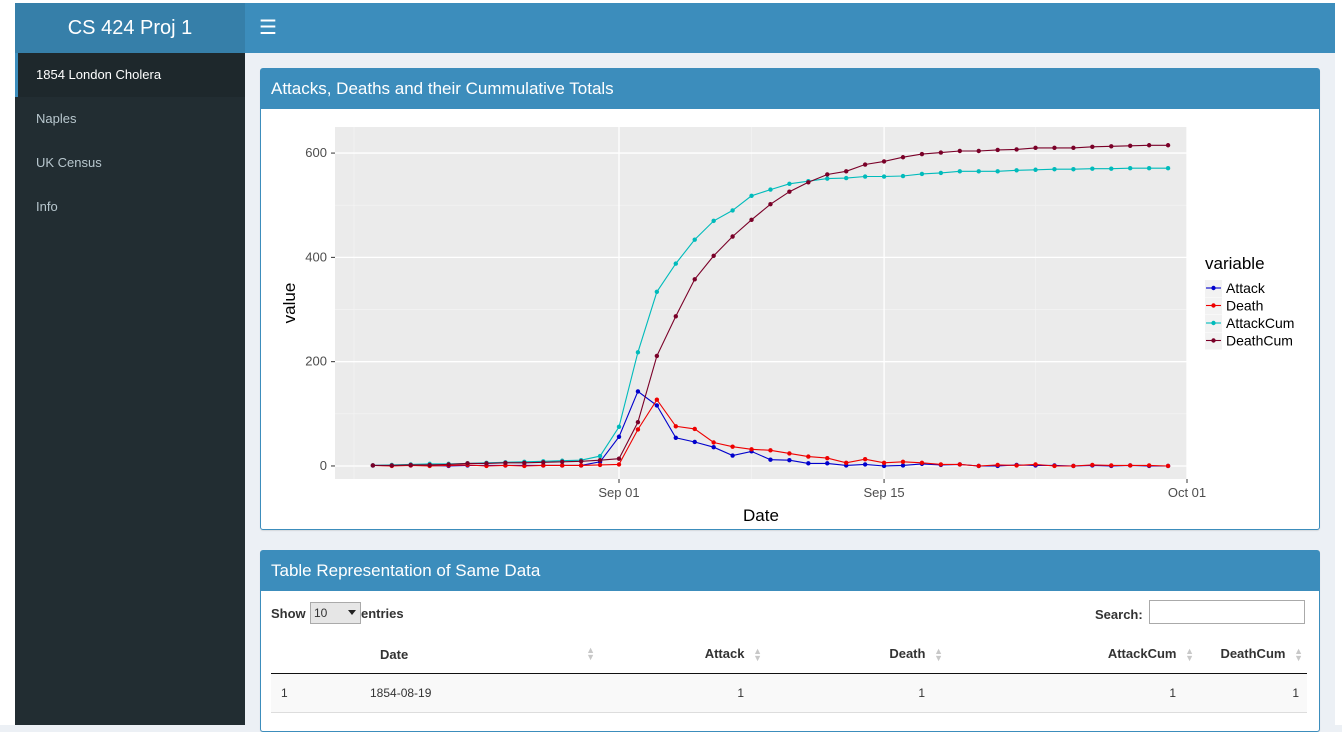  I want to click on col-header-index, so click(296, 654).